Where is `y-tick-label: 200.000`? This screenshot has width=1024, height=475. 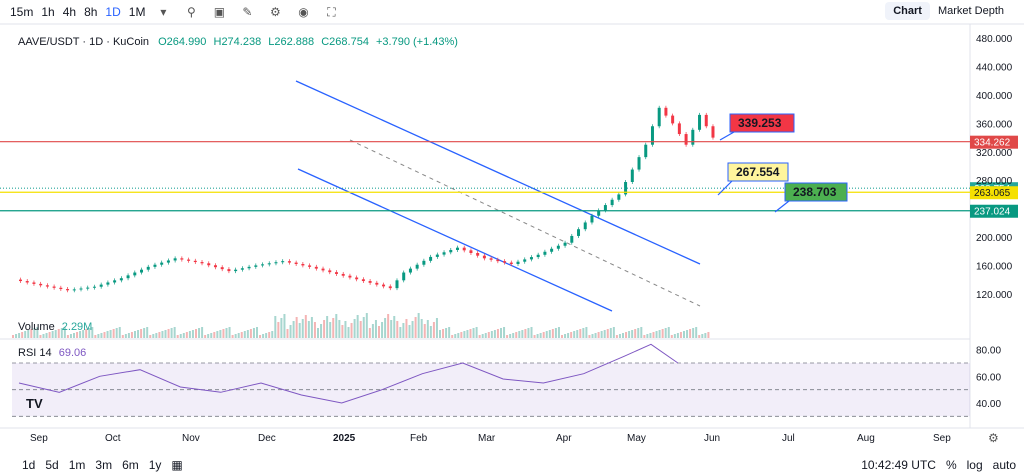
y-tick-label: 200.000 is located at coordinates (994, 238).